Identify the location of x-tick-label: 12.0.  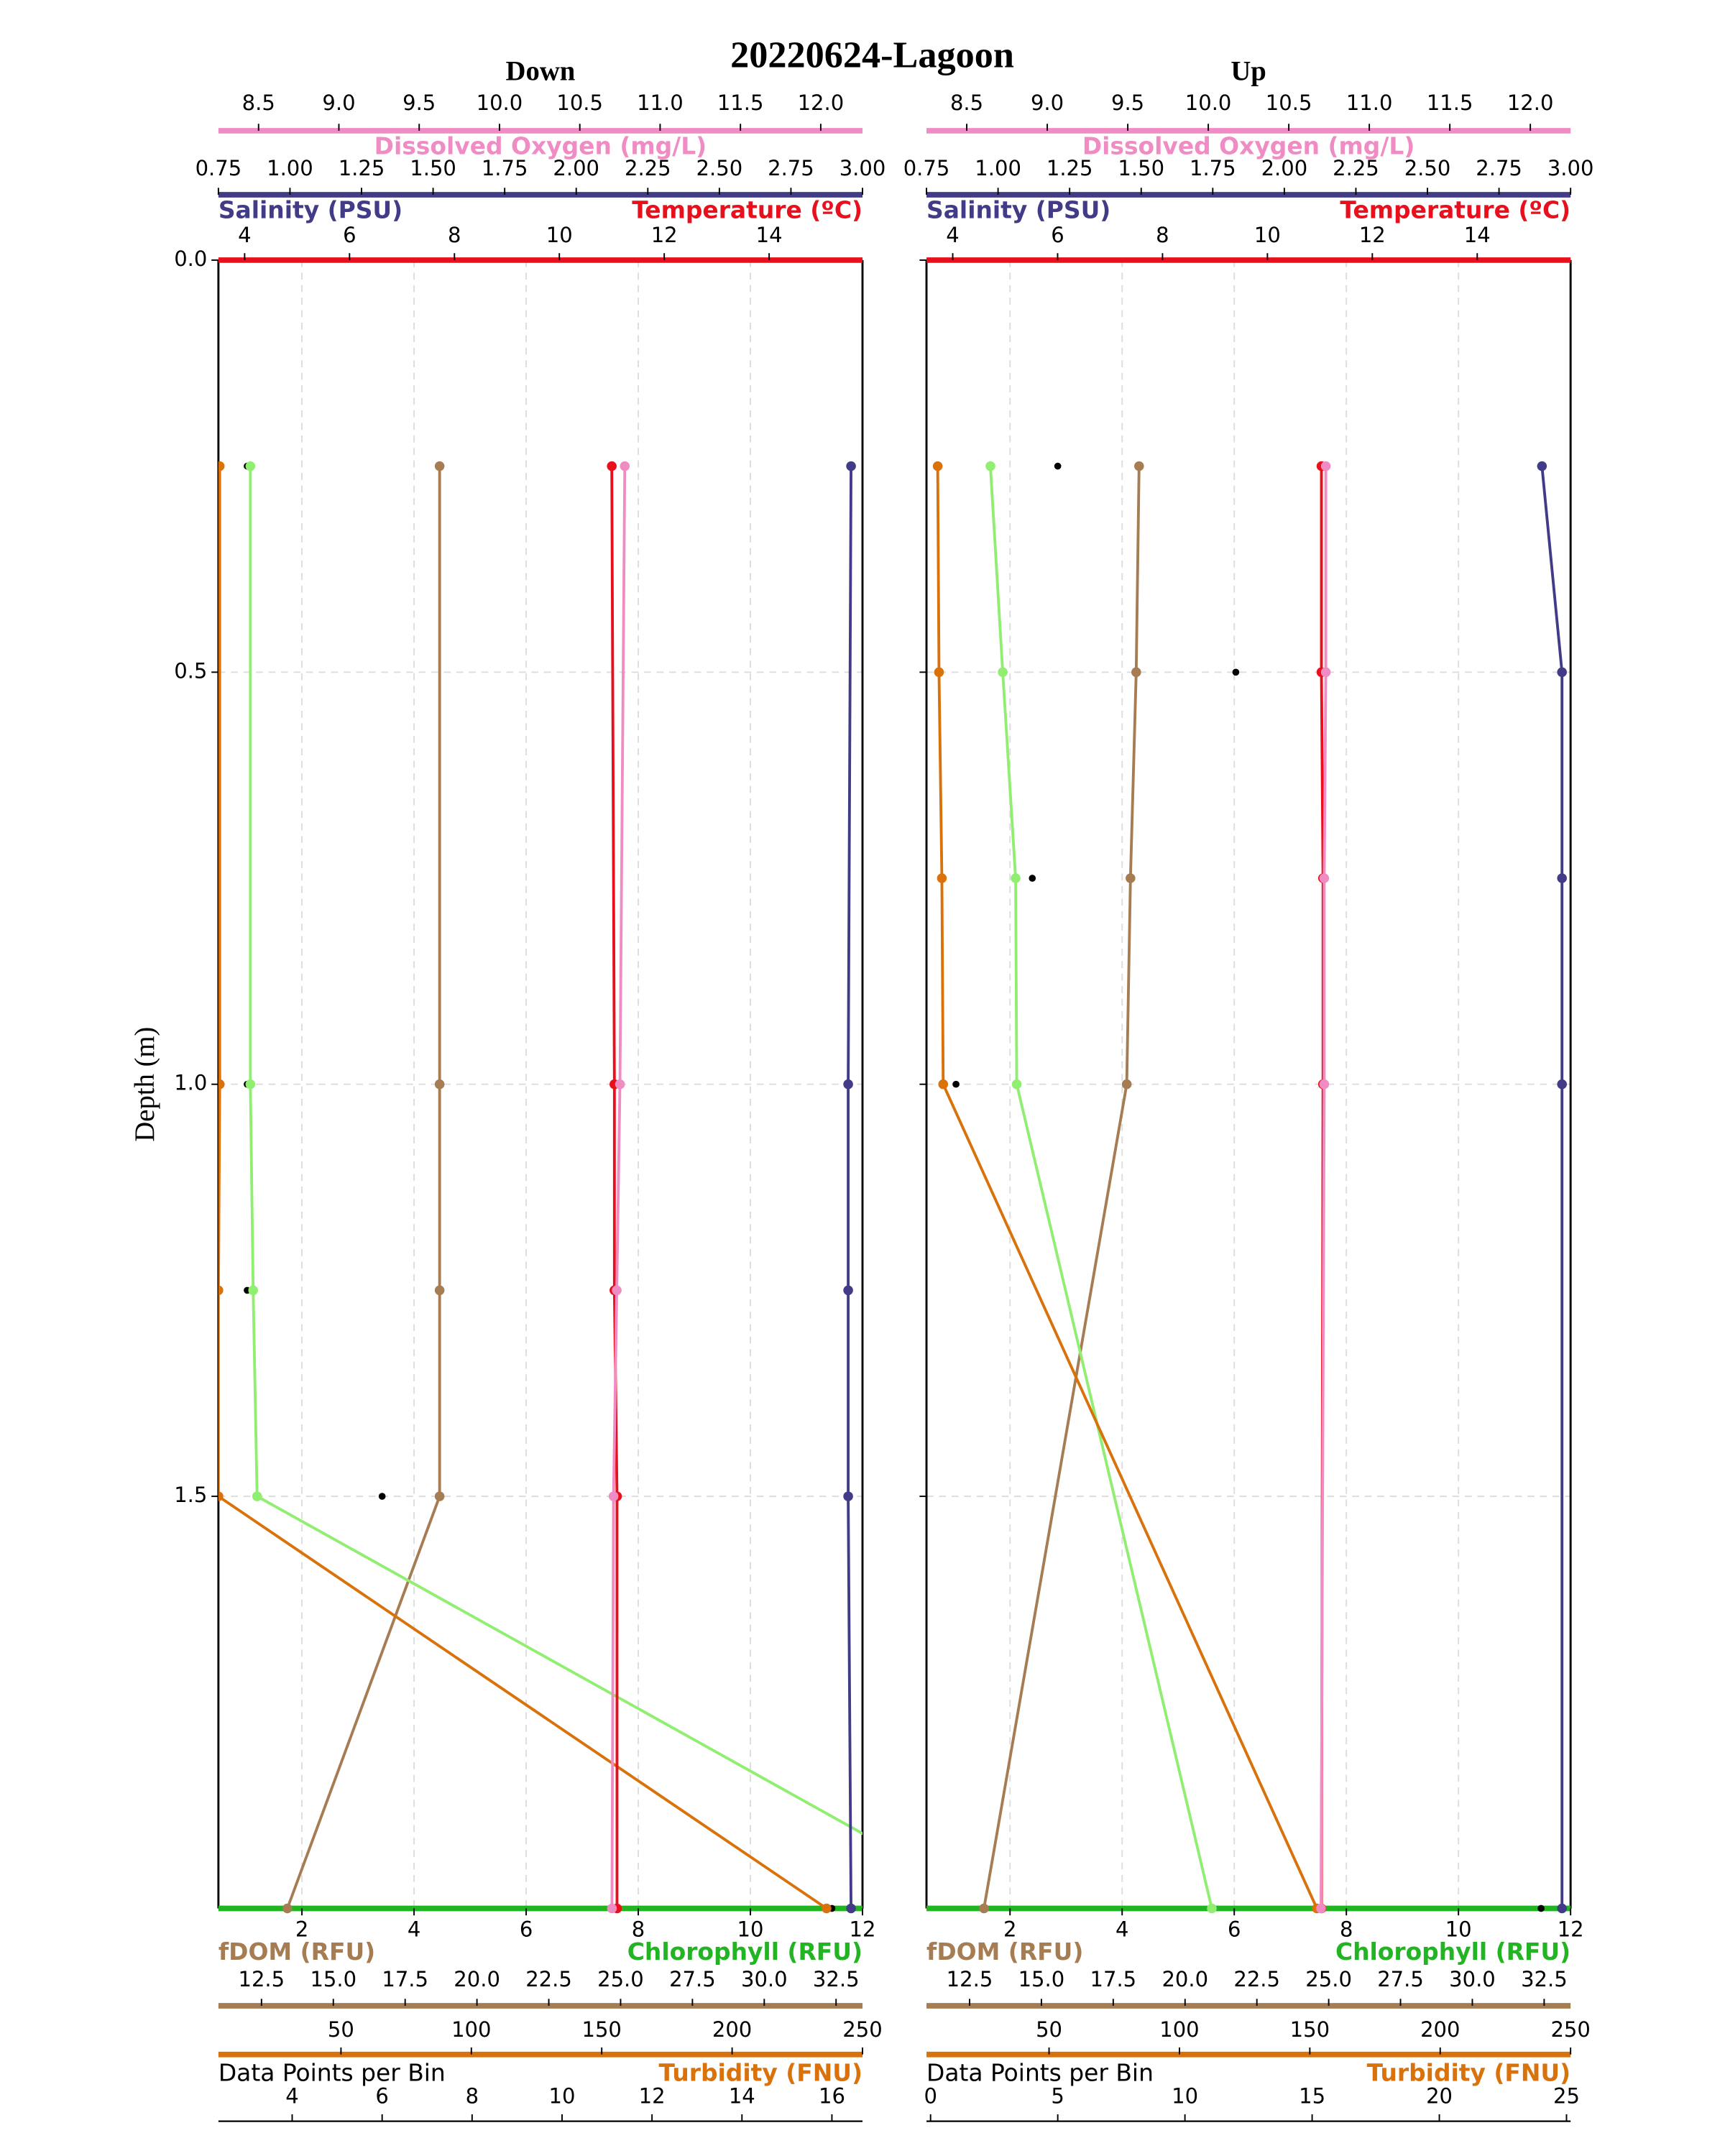
(1530, 103).